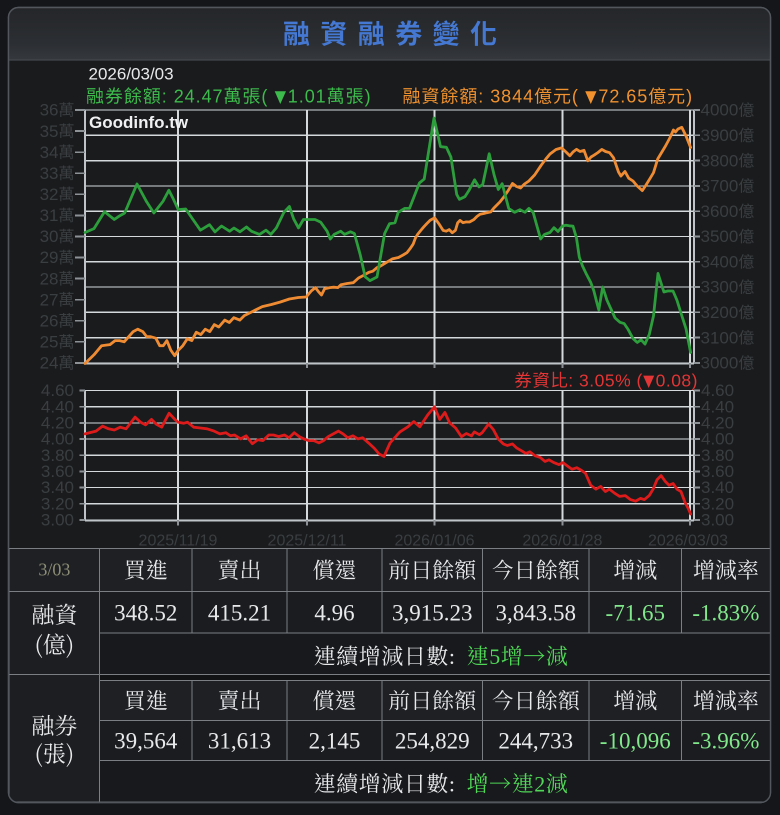 This screenshot has height=815, width=780. I want to click on svg-text: 33, so click(49, 173).